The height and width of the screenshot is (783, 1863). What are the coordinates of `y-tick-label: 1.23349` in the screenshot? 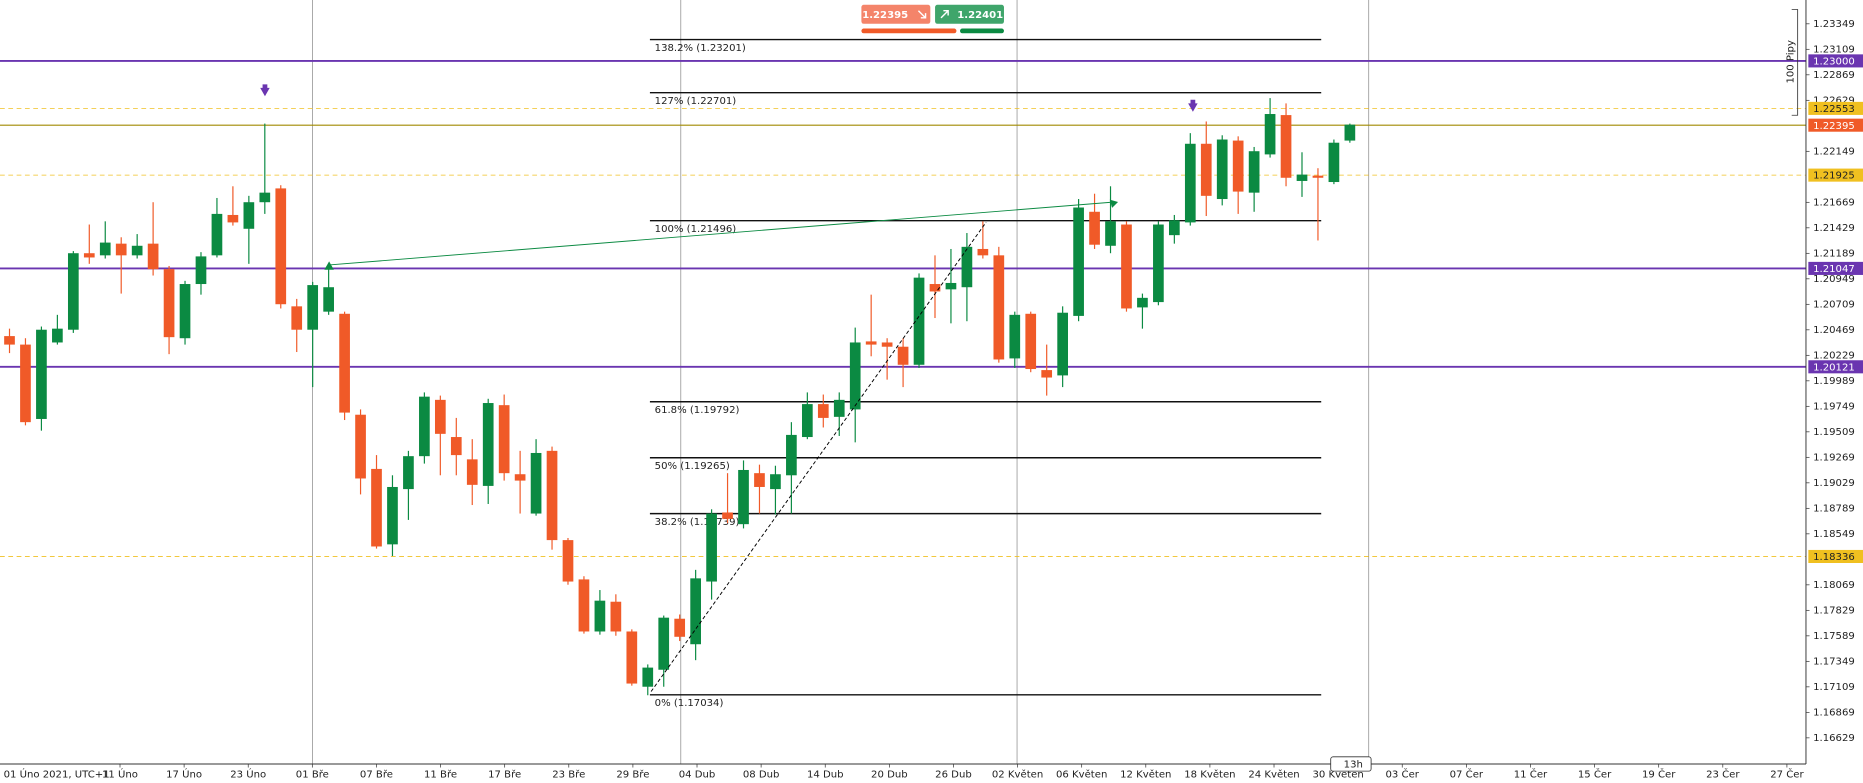 It's located at (1834, 24).